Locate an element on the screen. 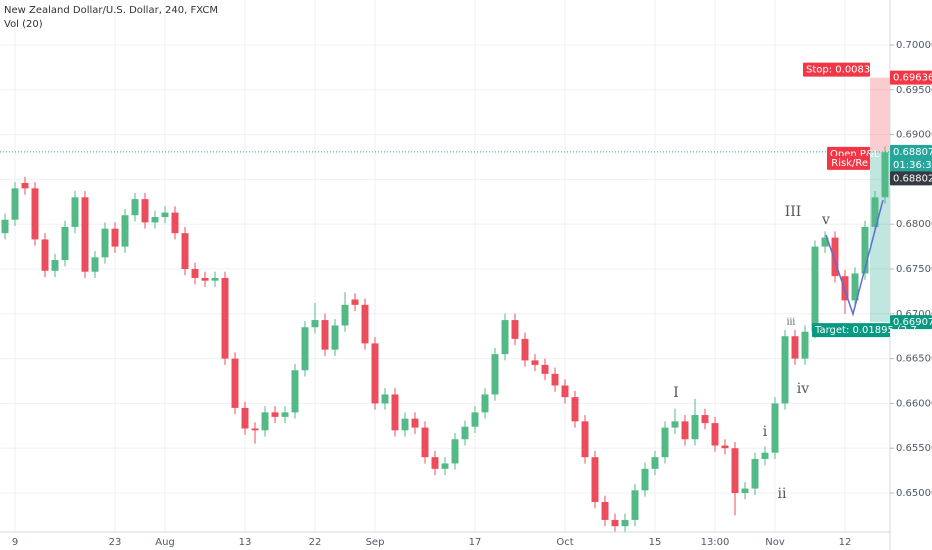 This screenshot has width=932, height=550. x-tick-label: 17 is located at coordinates (475, 542).